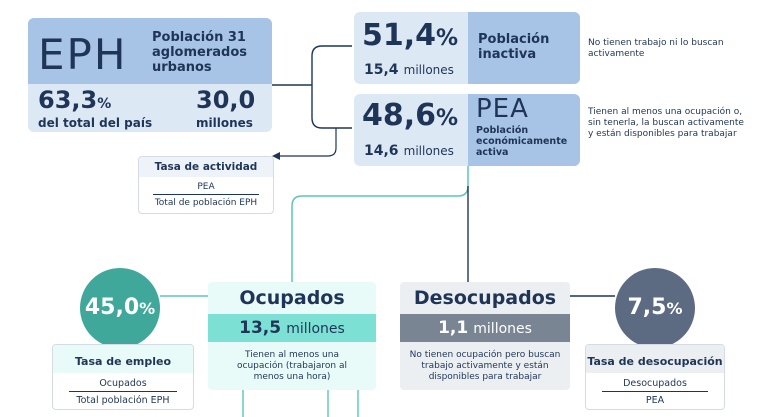 The height and width of the screenshot is (417, 767). Describe the element at coordinates (655, 361) in the screenshot. I see `tasa-desocupacion-title: Tasa de desocupación` at that location.